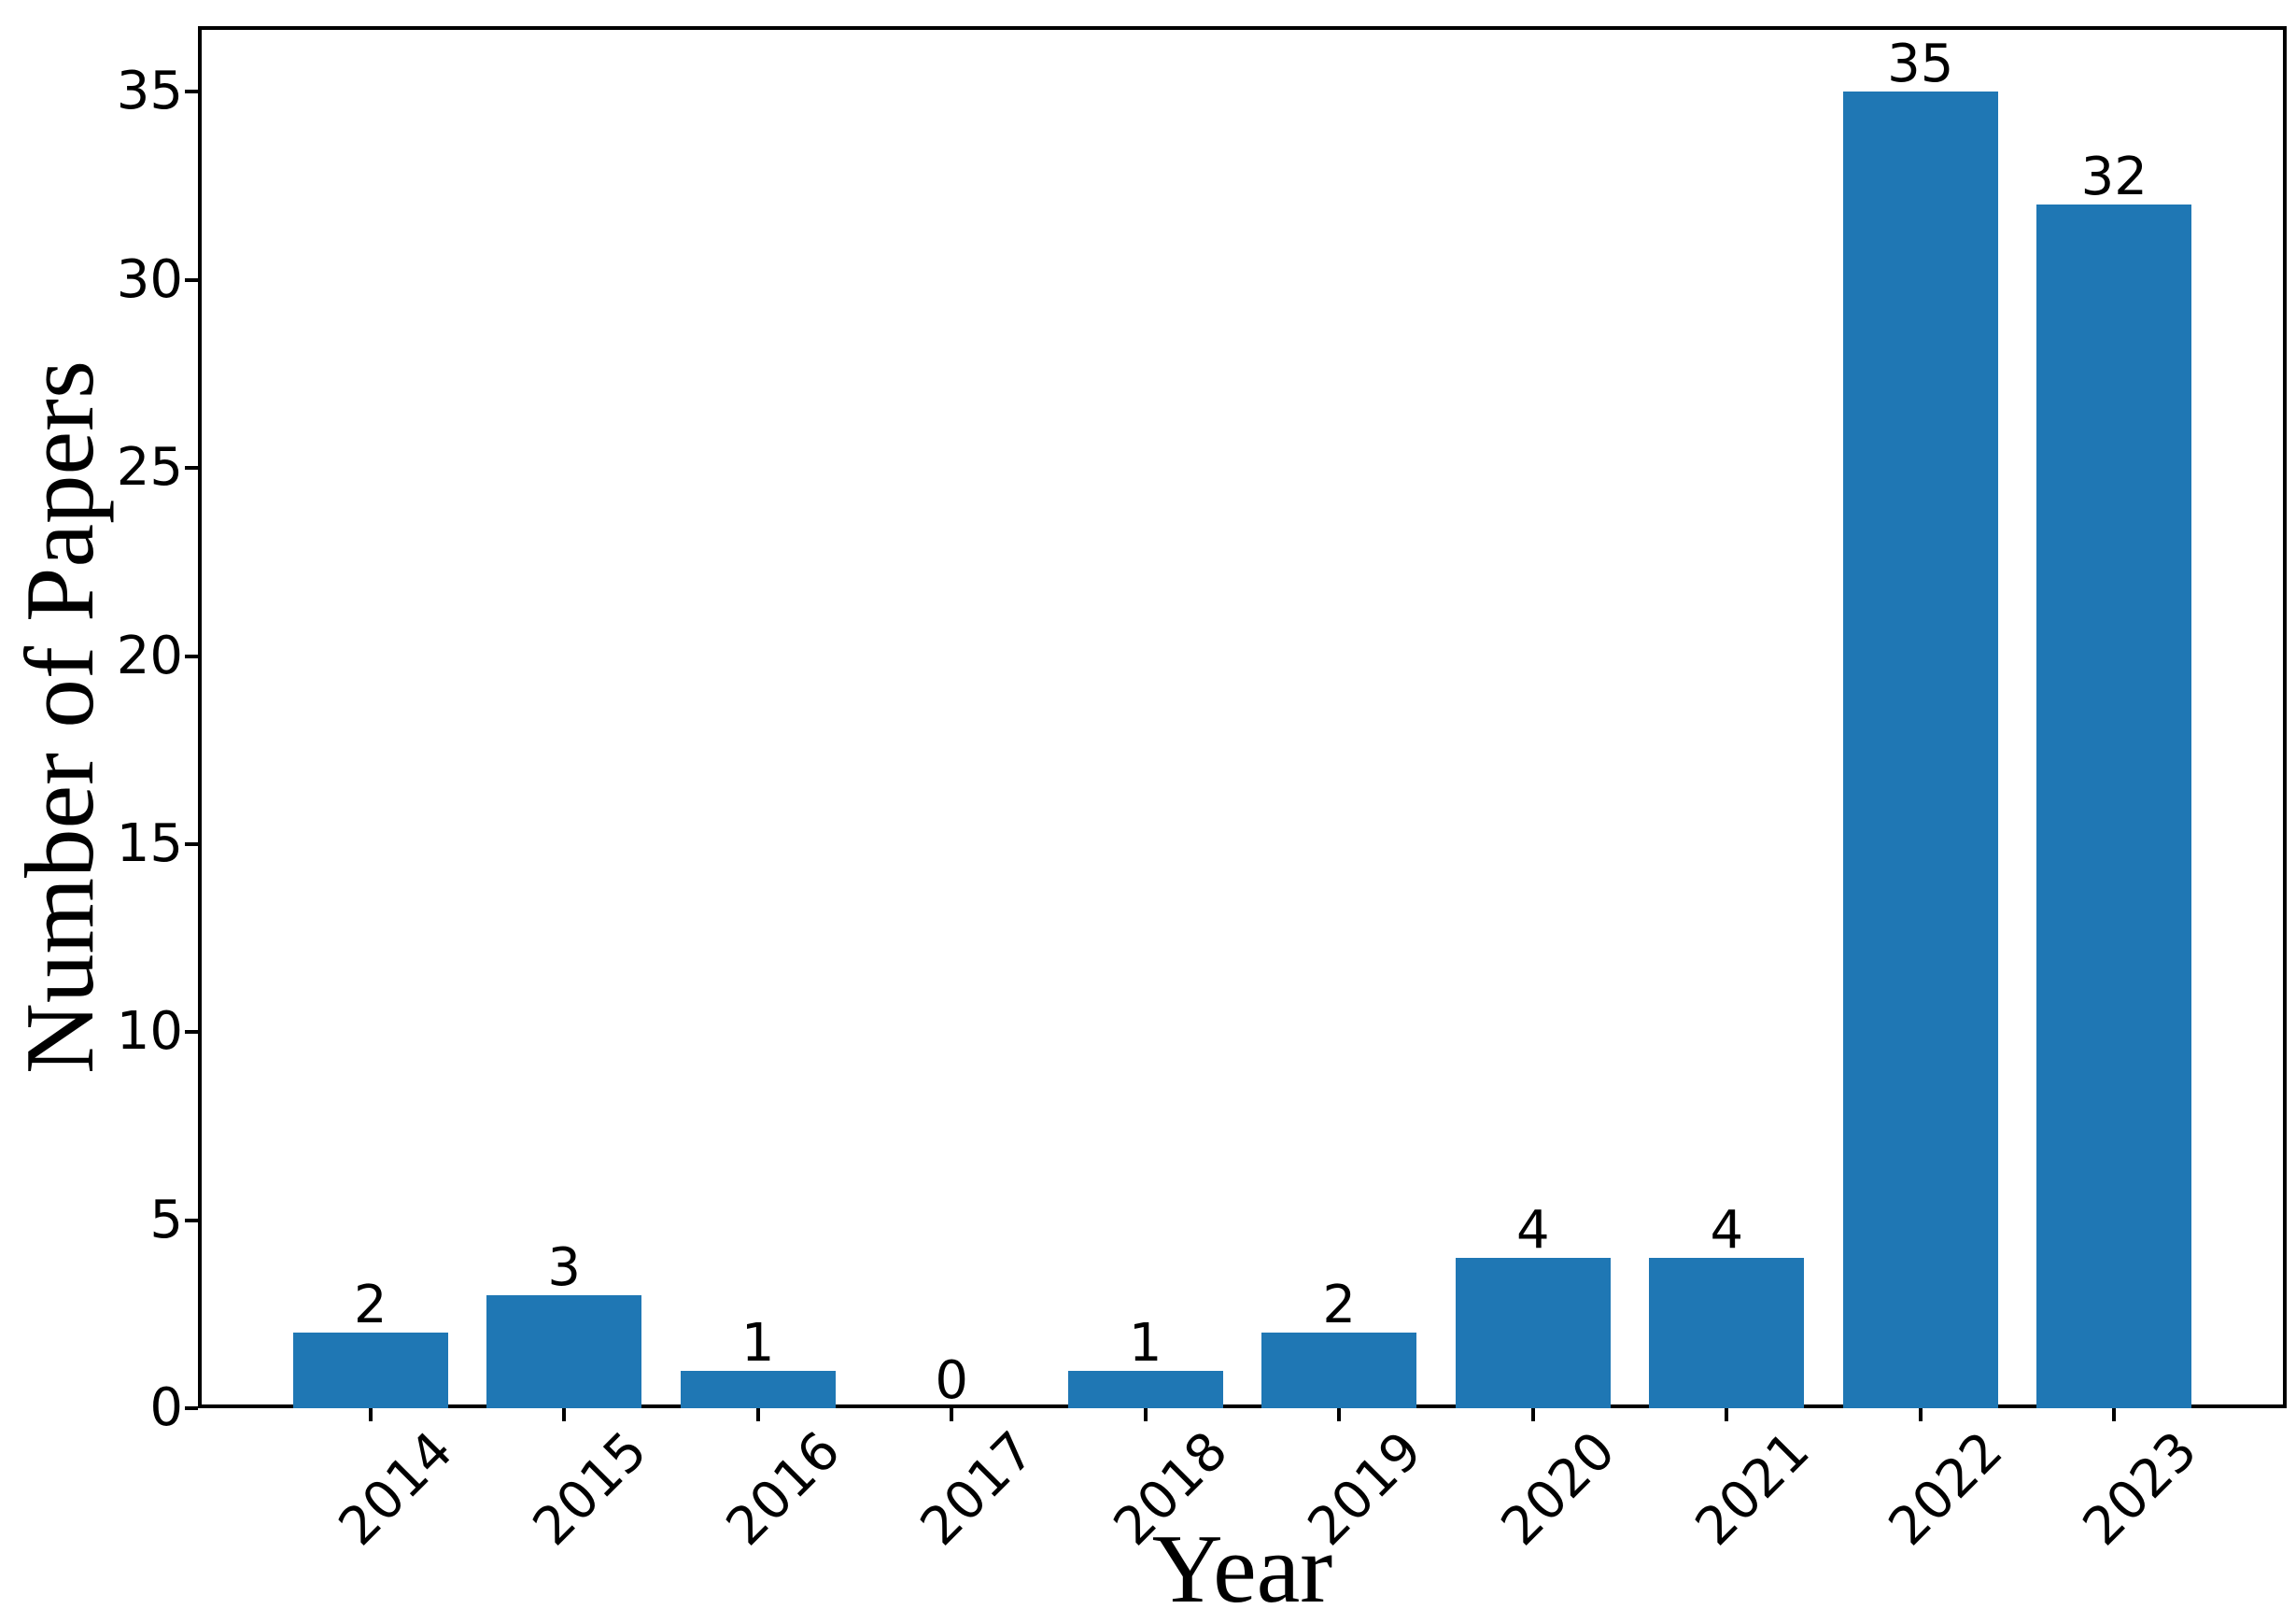  What do you see at coordinates (166, 1219) in the screenshot?
I see `y-tick-label-5: 5` at bounding box center [166, 1219].